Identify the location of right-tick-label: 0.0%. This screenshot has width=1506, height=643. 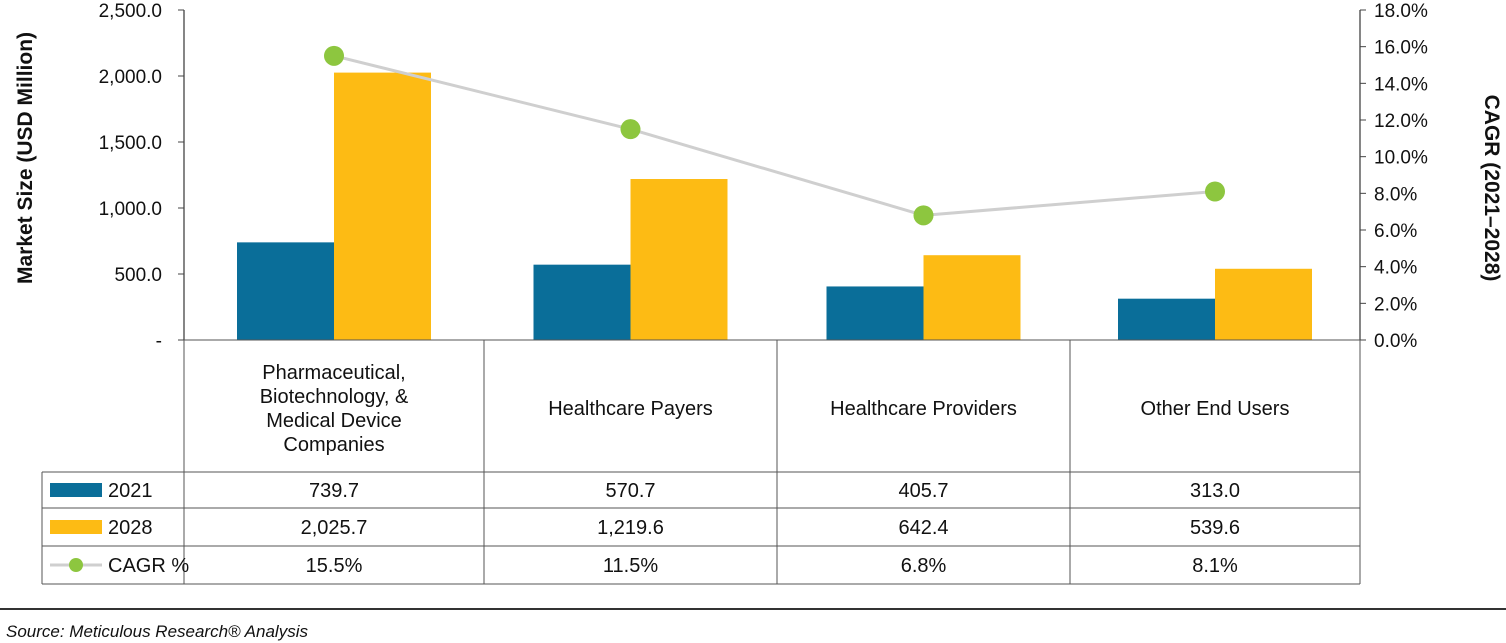
(1395, 341).